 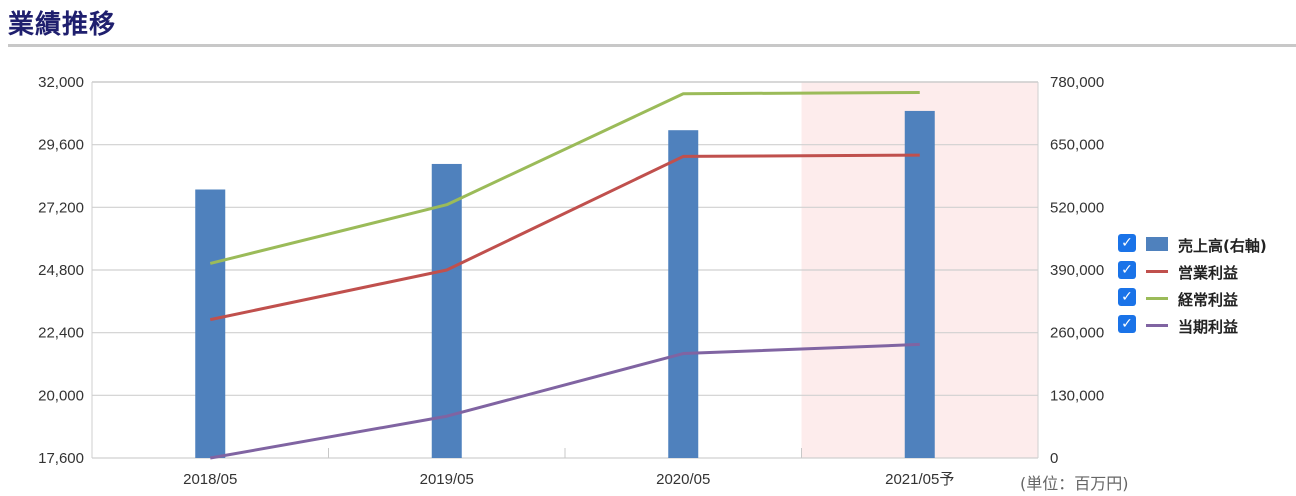 What do you see at coordinates (1222, 246) in the screenshot?
I see `legend-label: 売上高(右軸)` at bounding box center [1222, 246].